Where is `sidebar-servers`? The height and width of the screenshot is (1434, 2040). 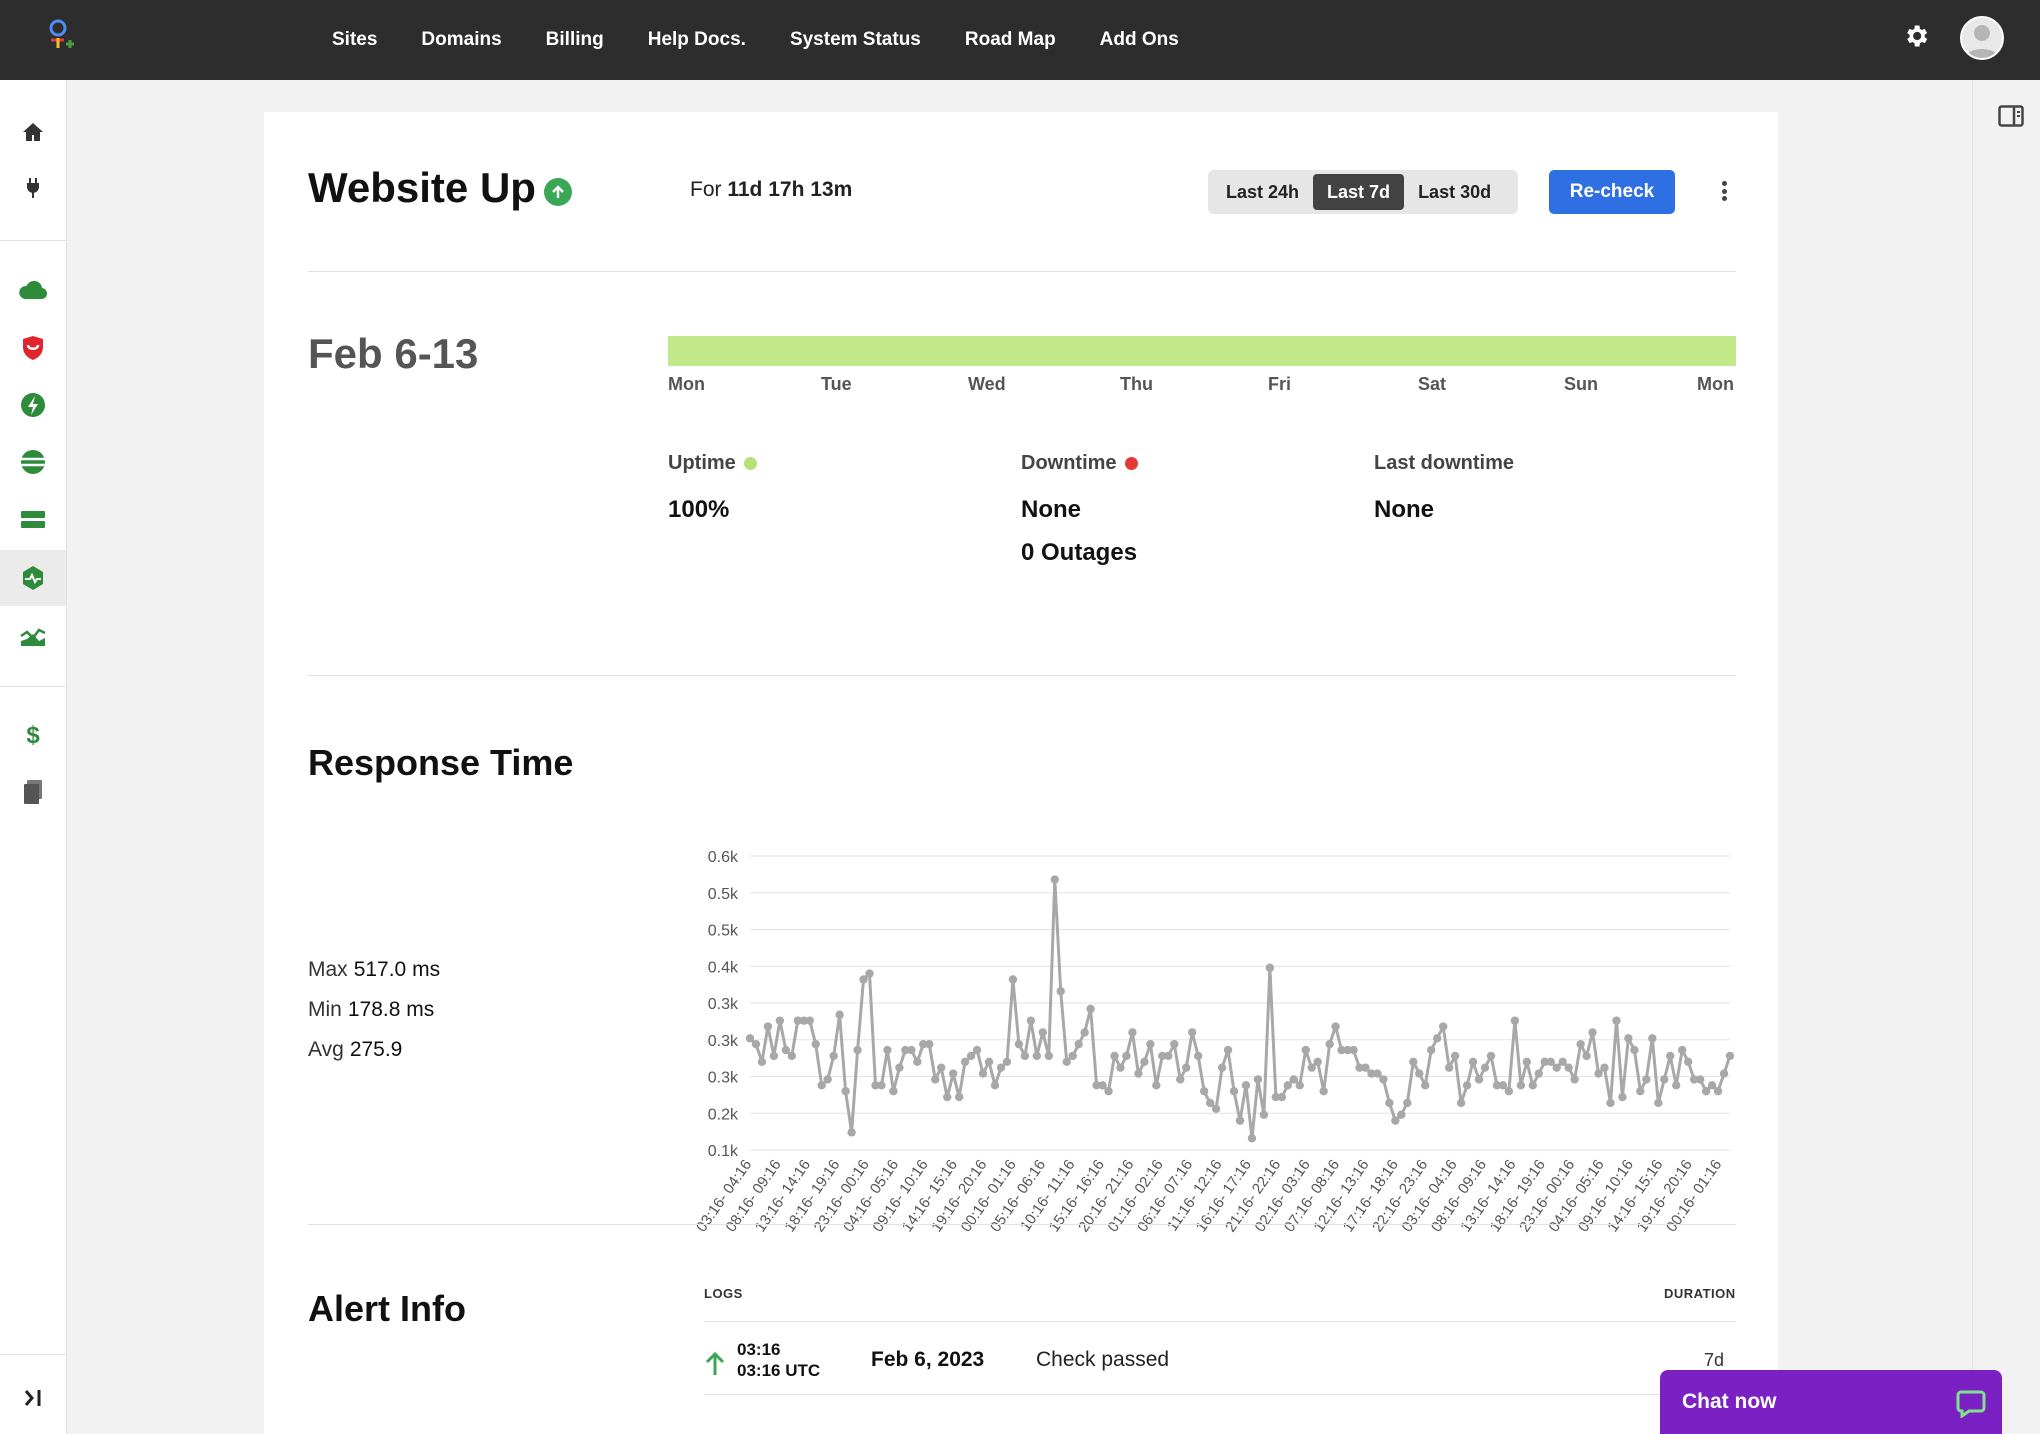
sidebar-servers is located at coordinates (33, 520).